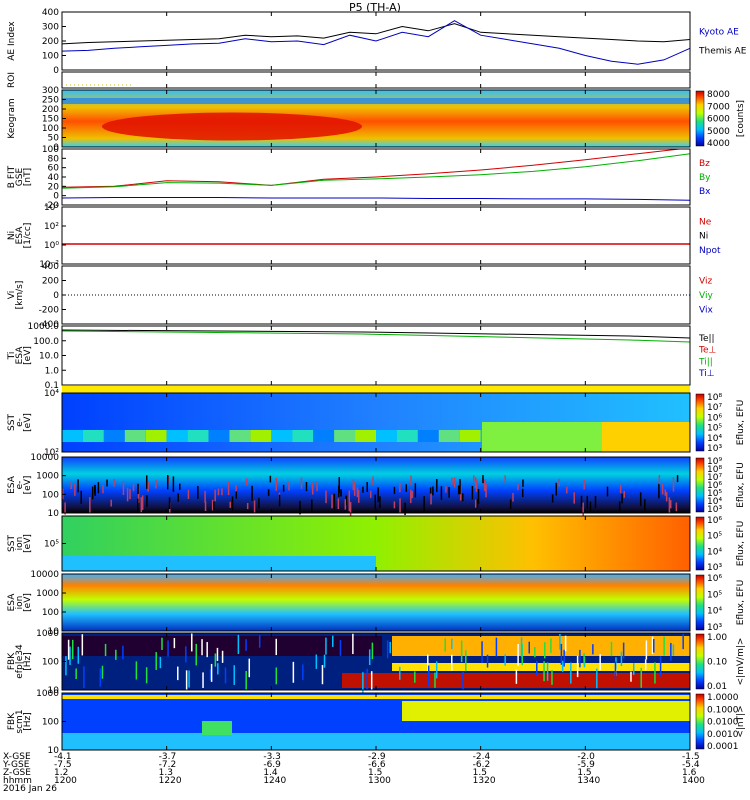 The image size is (750, 800). I want to click on colorbar, so click(700, 661).